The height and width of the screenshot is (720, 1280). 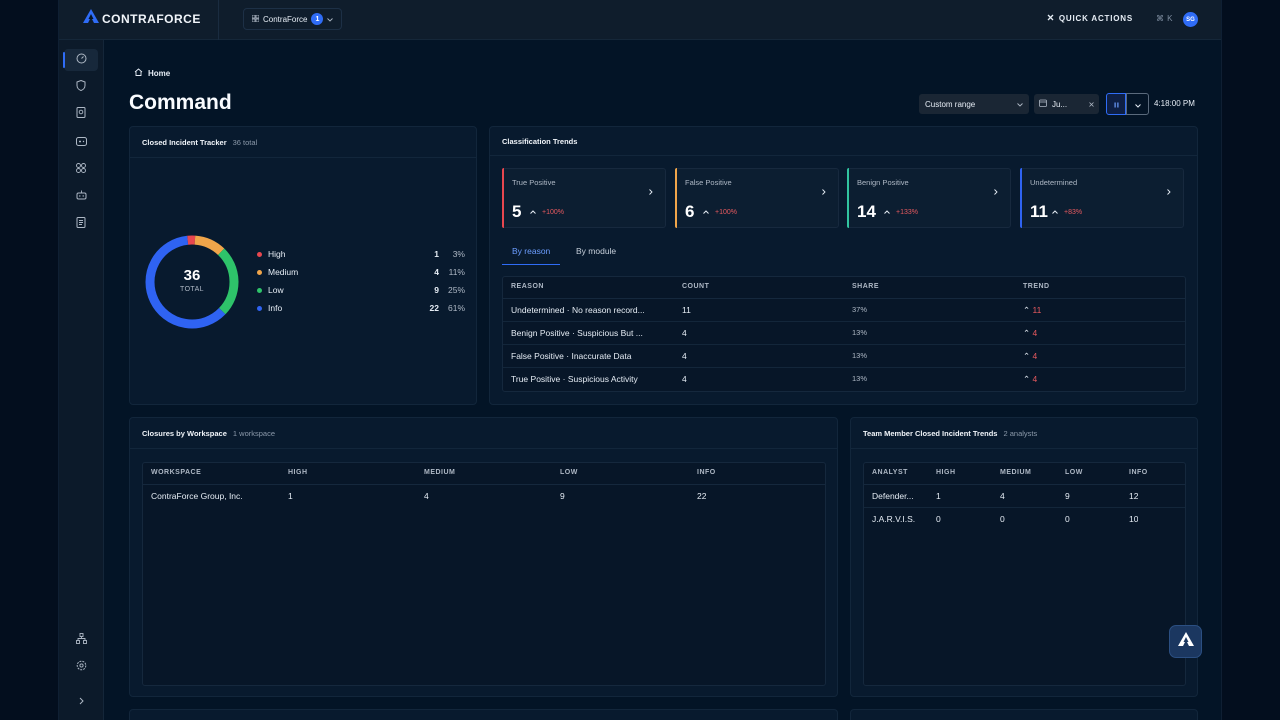 What do you see at coordinates (436, 290) in the screenshot?
I see `legend-count: 9` at bounding box center [436, 290].